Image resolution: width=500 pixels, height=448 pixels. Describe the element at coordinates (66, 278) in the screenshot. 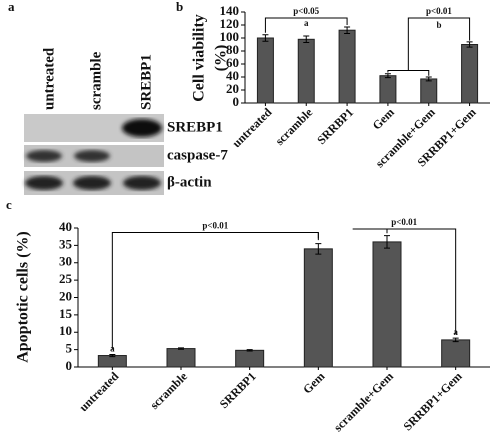

I see `y-tick-label: 25` at that location.